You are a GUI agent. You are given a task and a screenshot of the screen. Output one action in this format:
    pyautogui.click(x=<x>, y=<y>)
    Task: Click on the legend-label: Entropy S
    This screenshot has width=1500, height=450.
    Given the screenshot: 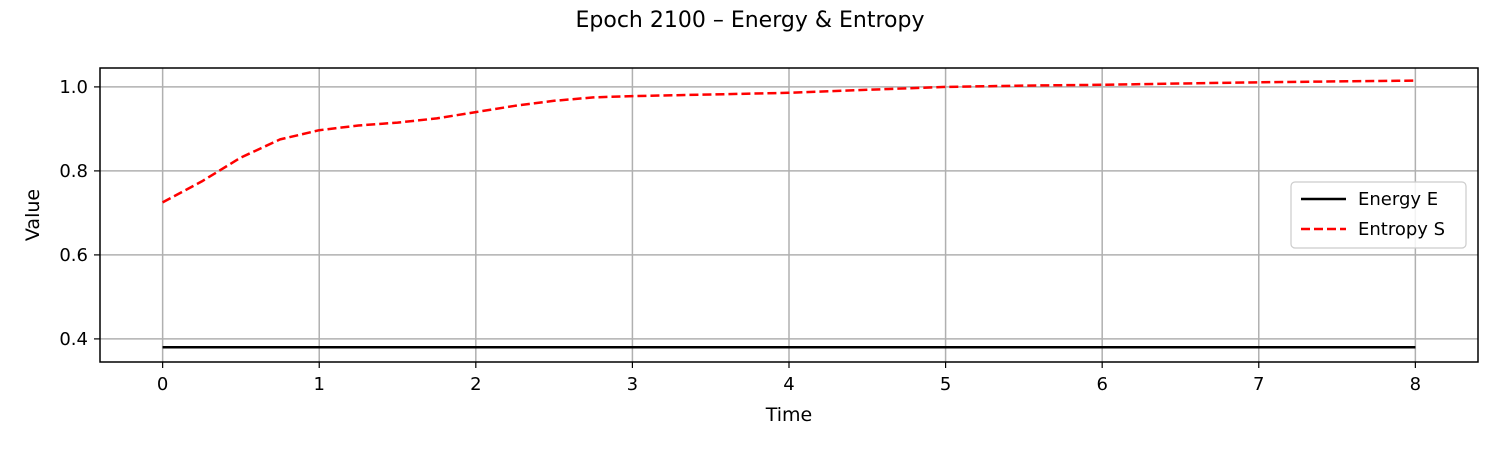 What is the action you would take?
    pyautogui.click(x=1401, y=229)
    